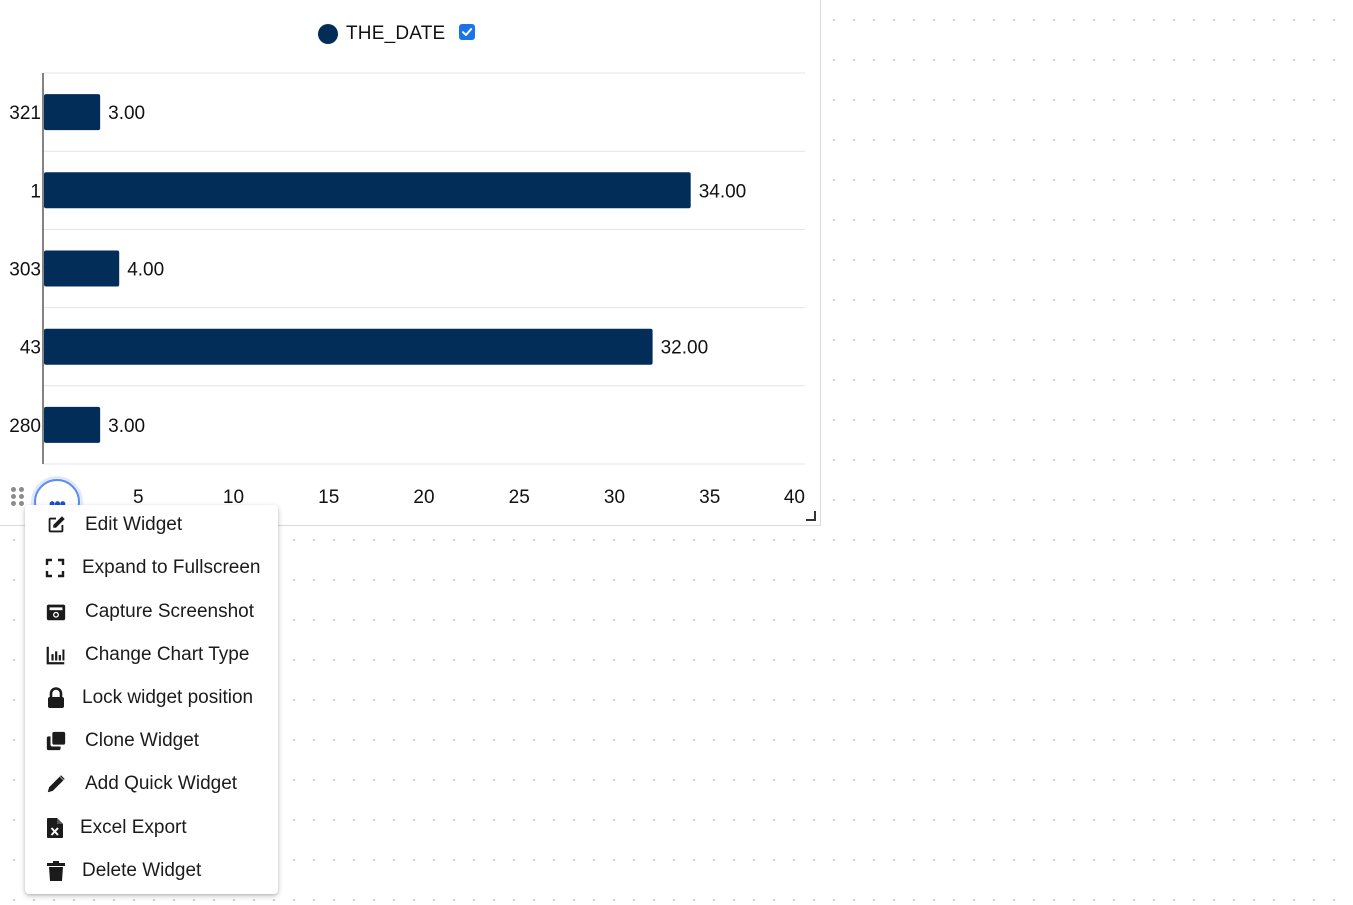 This screenshot has height=905, width=1353. Describe the element at coordinates (519, 497) in the screenshot. I see `x-tick-label: 25` at that location.